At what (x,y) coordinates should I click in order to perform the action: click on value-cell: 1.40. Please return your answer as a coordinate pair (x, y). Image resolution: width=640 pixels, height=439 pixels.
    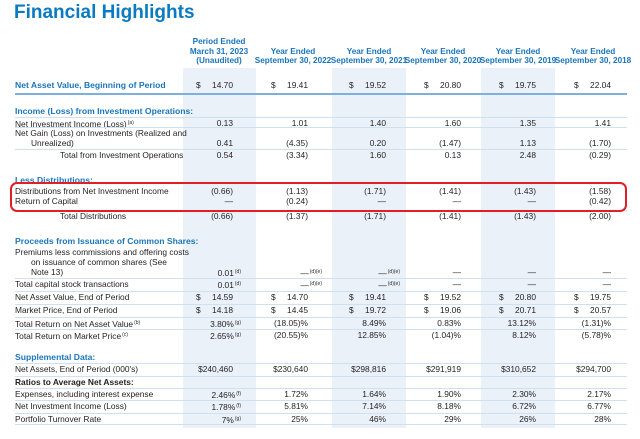
    Looking at the image, I should click on (378, 123).